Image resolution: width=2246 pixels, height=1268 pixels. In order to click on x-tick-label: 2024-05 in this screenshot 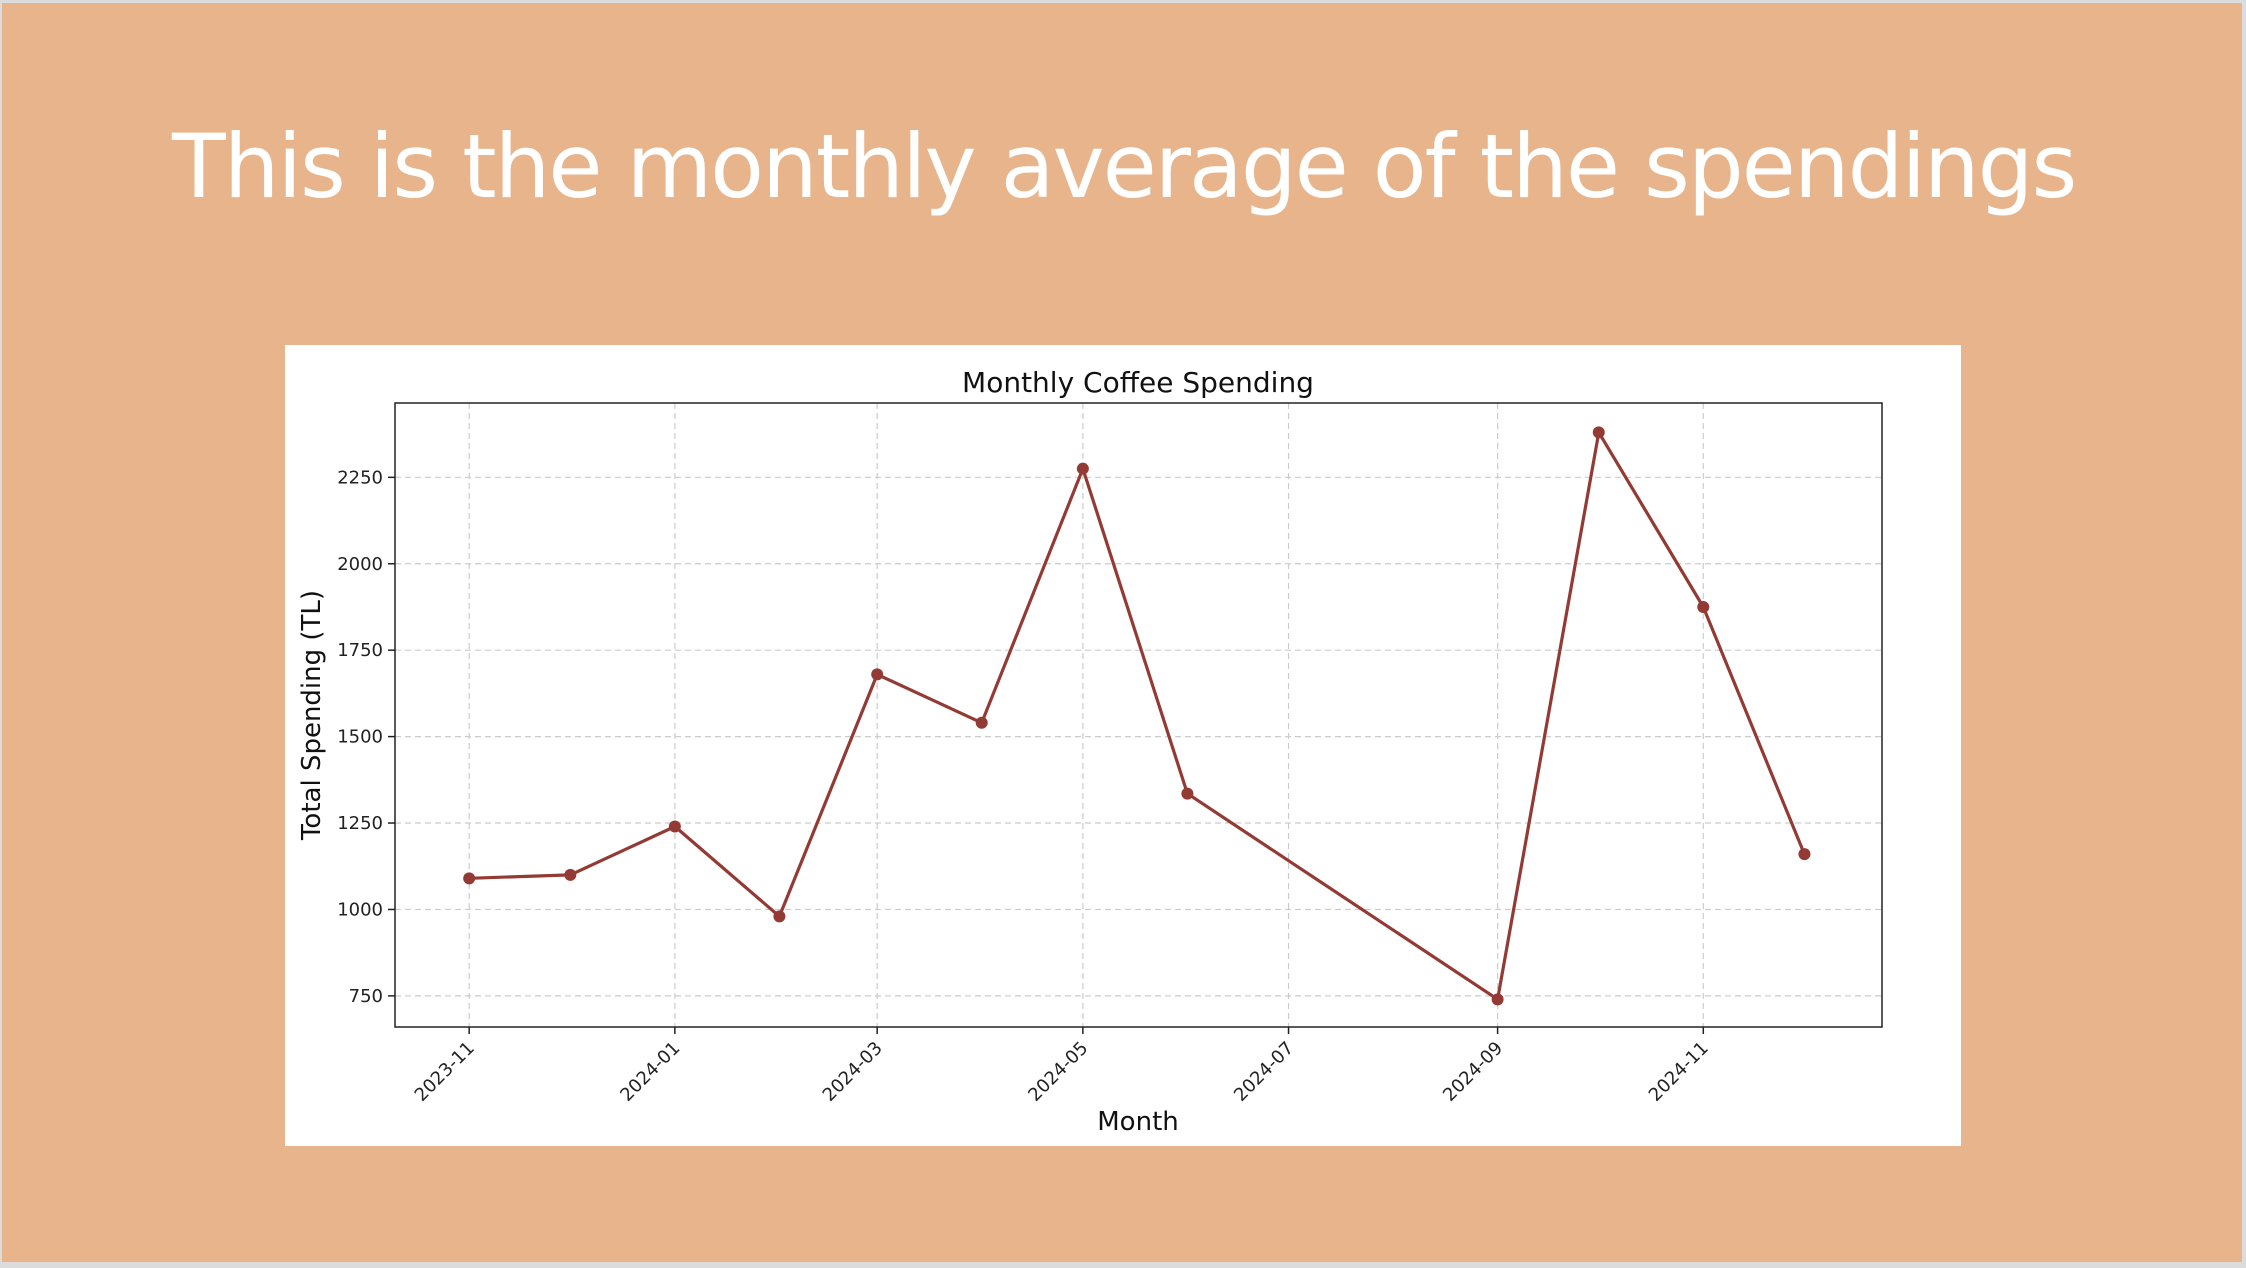, I will do `click(1058, 1072)`.